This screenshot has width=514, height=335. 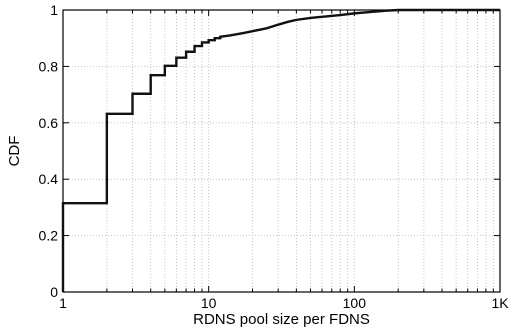 What do you see at coordinates (14, 151) in the screenshot?
I see `y-axis-label: CDF` at bounding box center [14, 151].